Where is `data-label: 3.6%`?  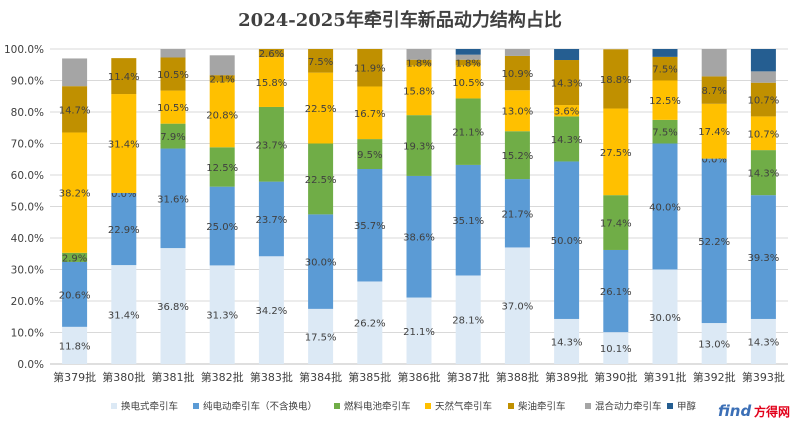
data-label: 3.6% is located at coordinates (566, 112).